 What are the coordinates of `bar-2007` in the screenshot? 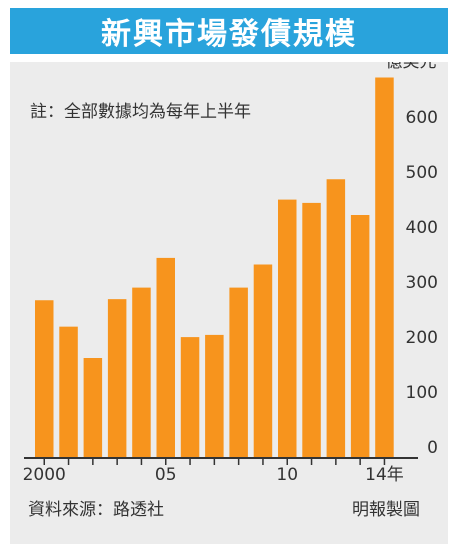 It's located at (214, 395).